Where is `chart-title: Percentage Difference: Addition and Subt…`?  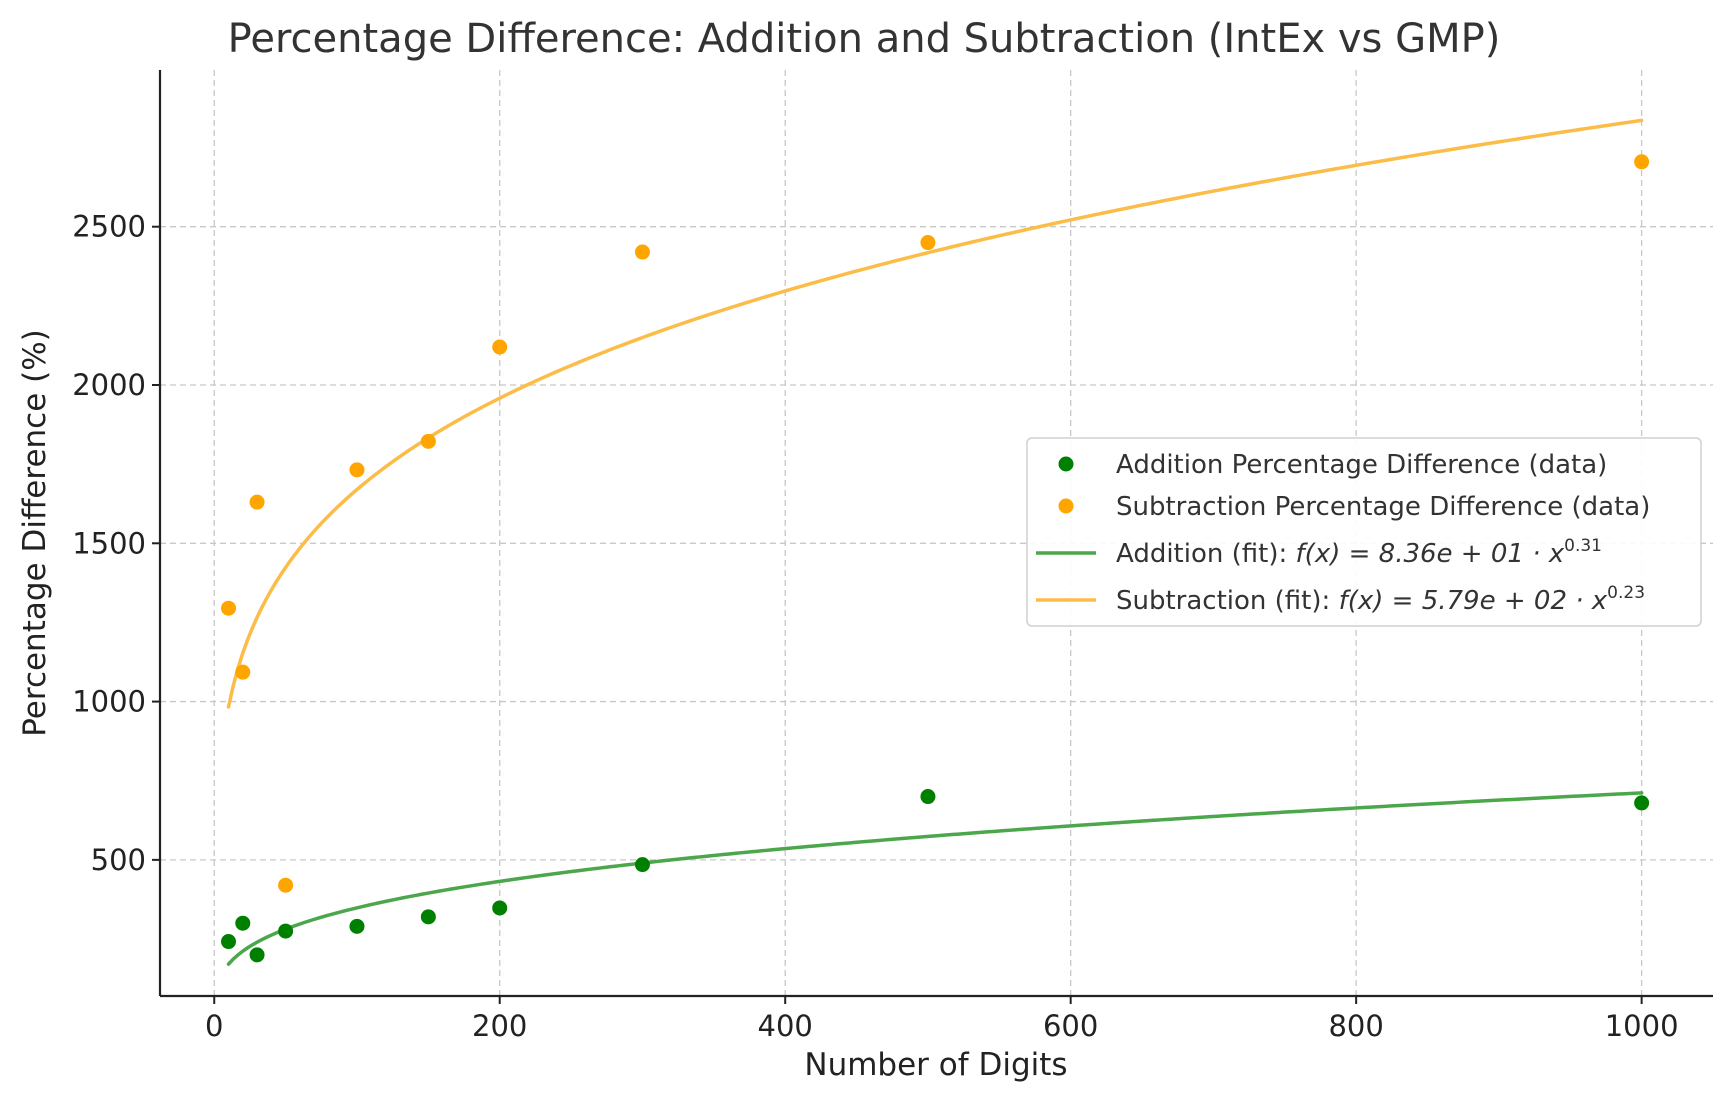 chart-title: Percentage Difference: Addition and Subt… is located at coordinates (864, 39).